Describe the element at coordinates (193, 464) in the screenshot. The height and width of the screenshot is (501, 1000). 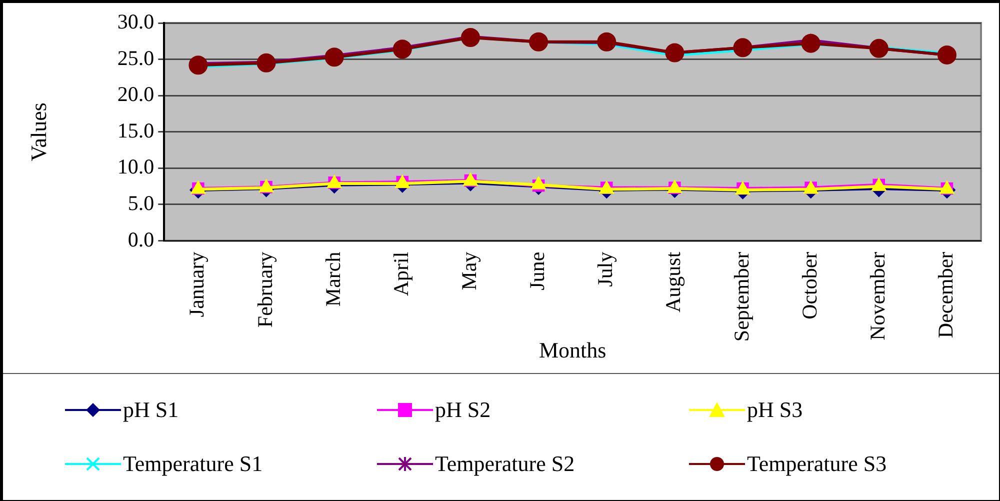
I see `legend-label: Temperature S1` at that location.